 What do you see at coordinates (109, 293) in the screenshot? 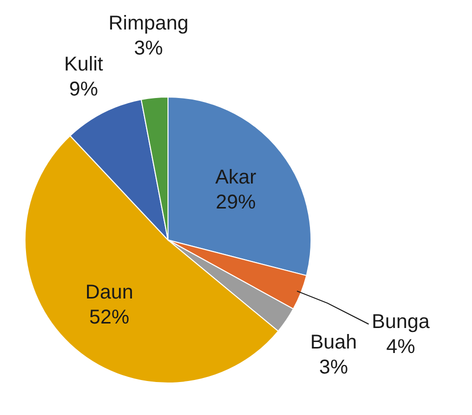
I see `slice-label: Daun` at bounding box center [109, 293].